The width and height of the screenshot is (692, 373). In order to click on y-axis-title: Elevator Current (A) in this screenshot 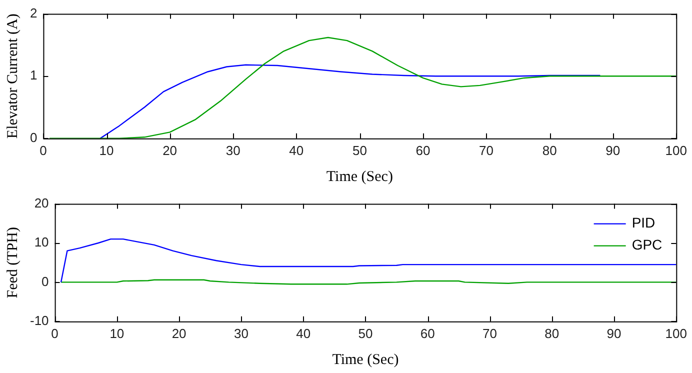, I will do `click(12, 76)`.